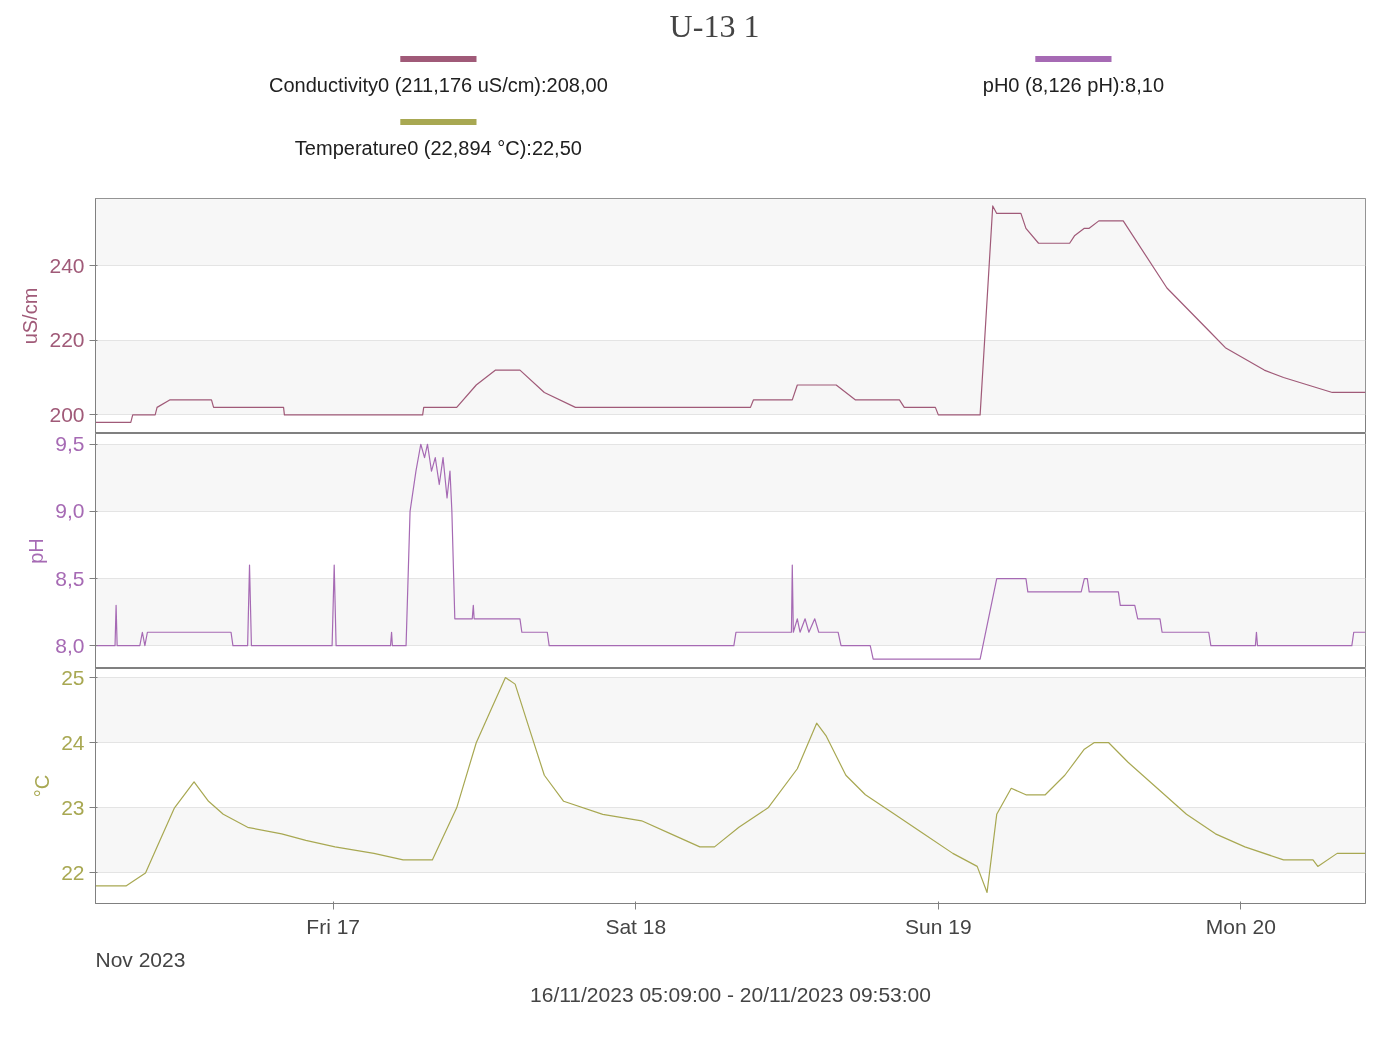 This screenshot has width=1393, height=1041. I want to click on y-tick-label: 9,5, so click(70, 444).